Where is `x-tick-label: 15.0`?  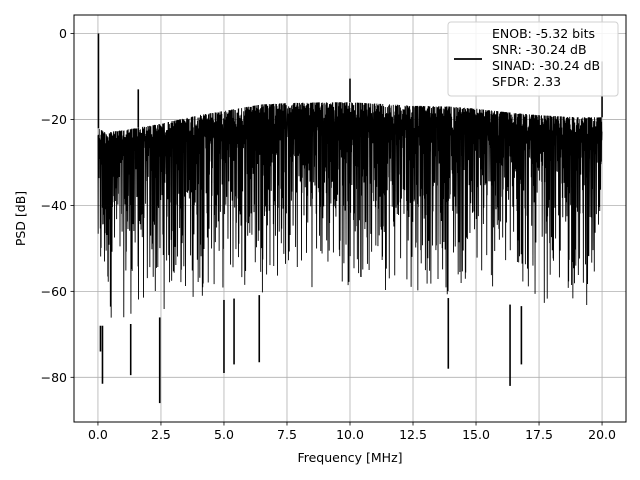 x-tick-label: 15.0 is located at coordinates (476, 434).